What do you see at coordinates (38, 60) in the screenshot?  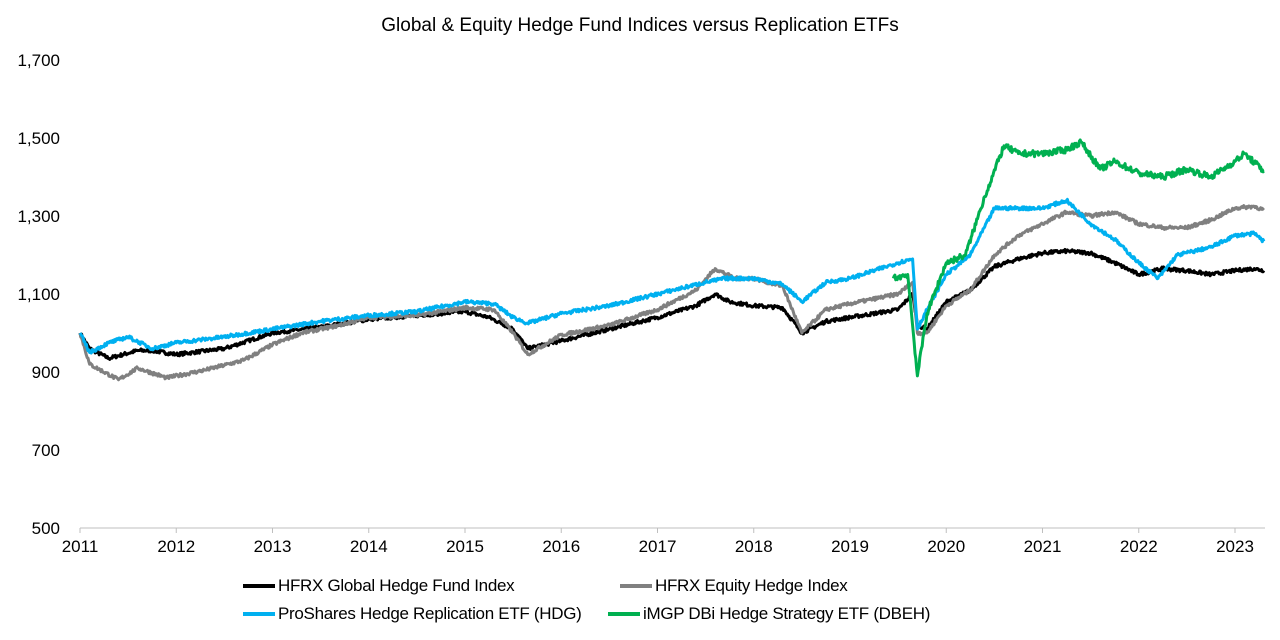 I see `y-tick-label: 1,700` at bounding box center [38, 60].